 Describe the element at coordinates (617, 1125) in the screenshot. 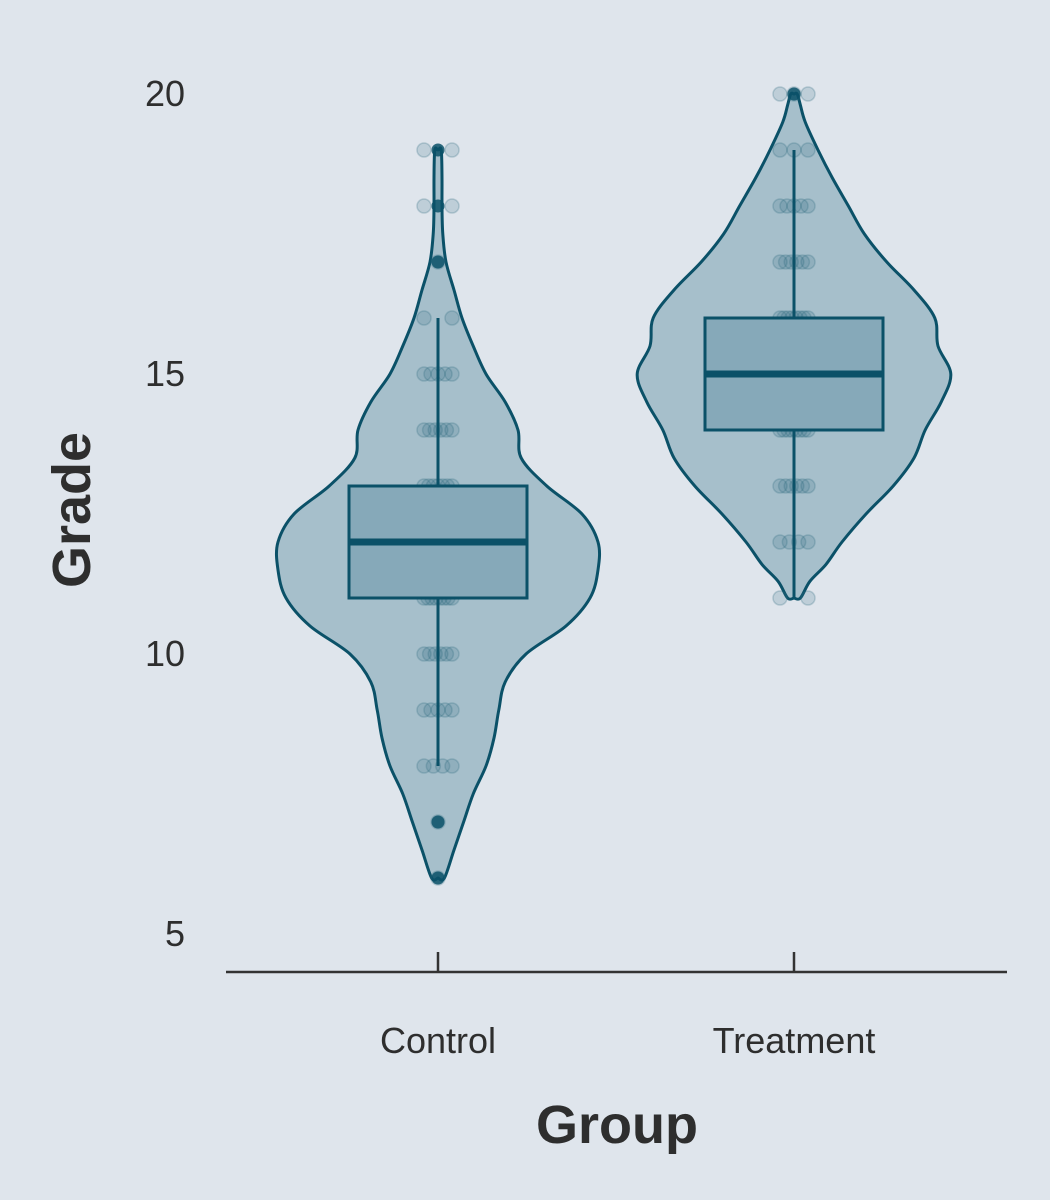

I see `x-axis-title: Group` at that location.